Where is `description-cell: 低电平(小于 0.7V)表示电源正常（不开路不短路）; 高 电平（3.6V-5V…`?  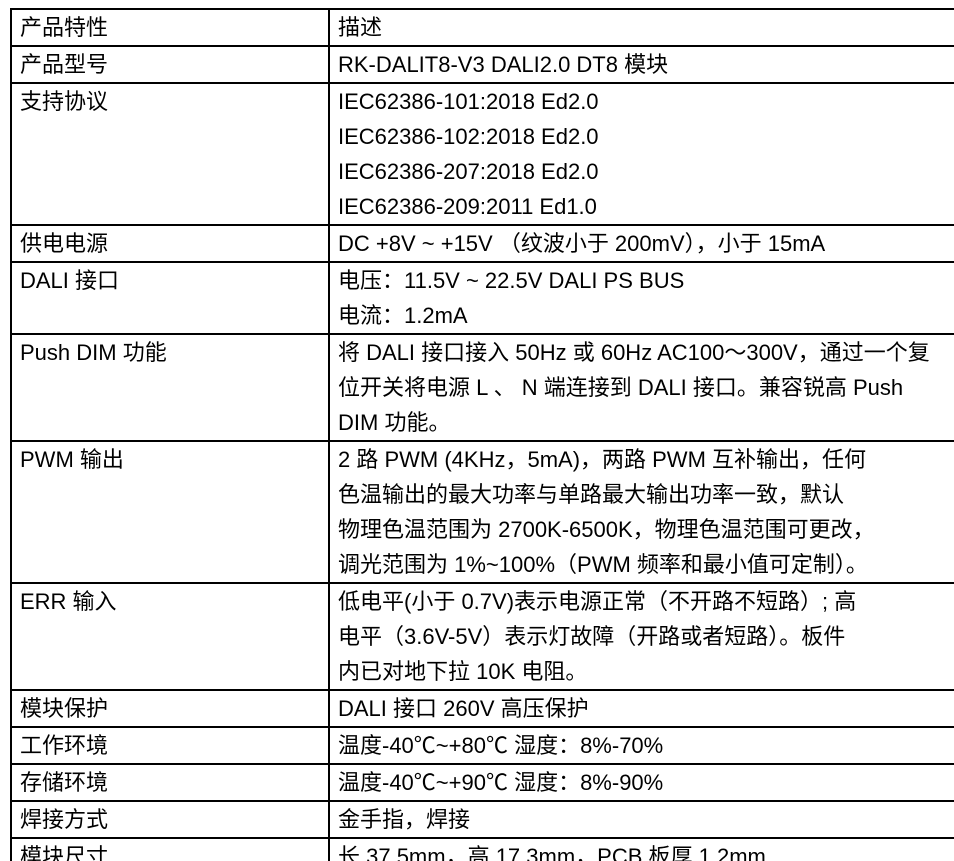 description-cell: 低电平(小于 0.7V)表示电源正常（不开路不短路）; 高 电平（3.6V-5V… is located at coordinates (641, 636).